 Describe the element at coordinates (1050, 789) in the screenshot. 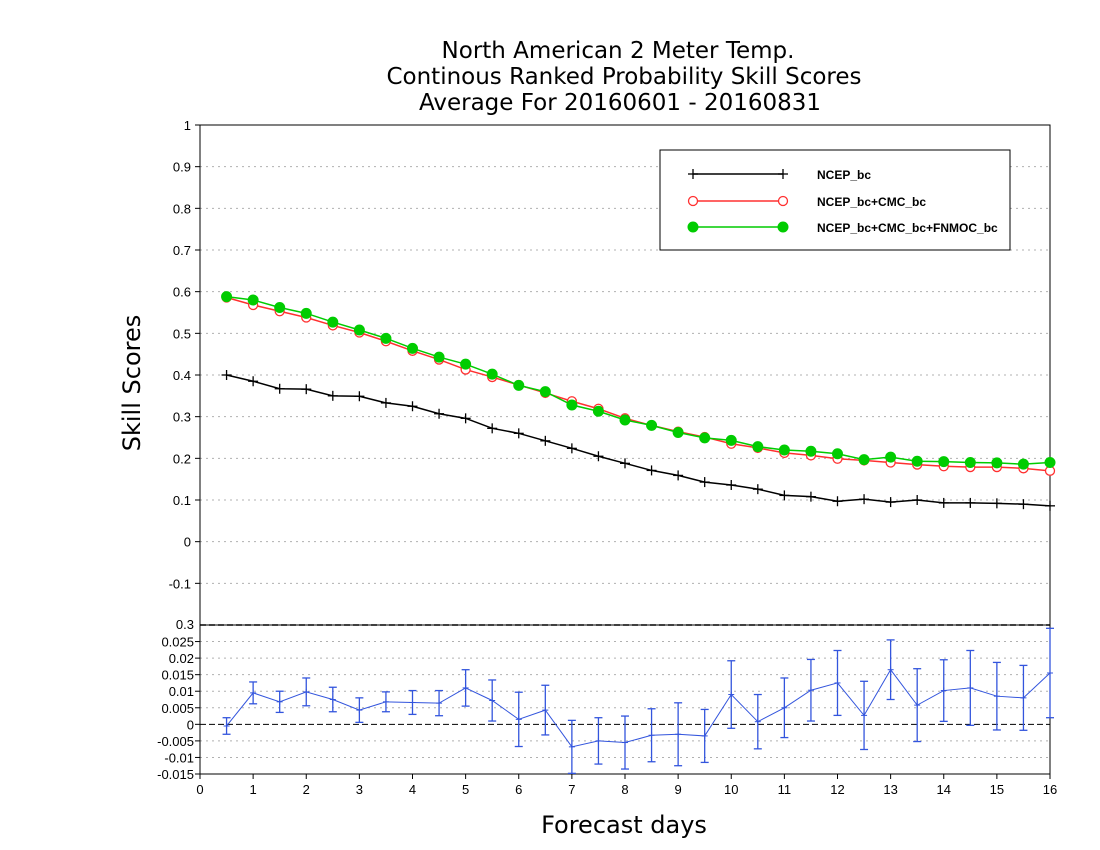

I see `x-tick-label: 16` at that location.